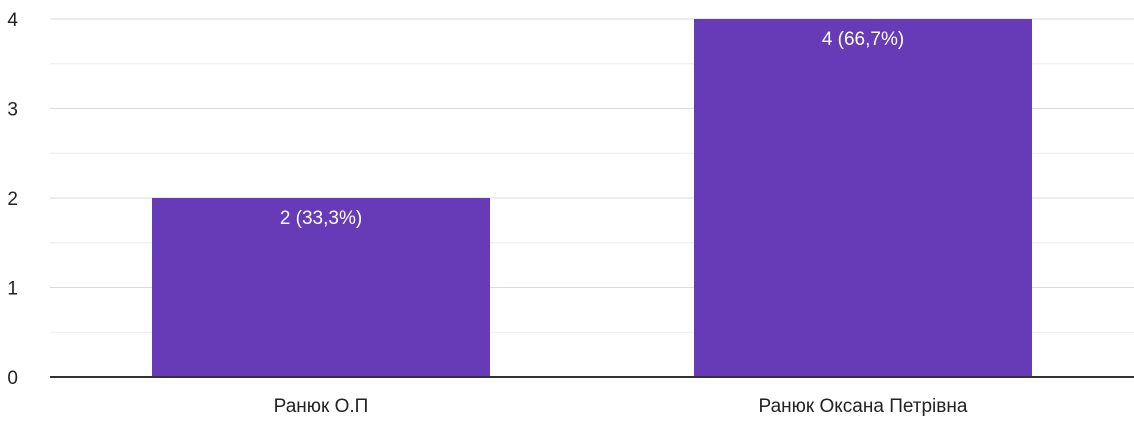 The height and width of the screenshot is (423, 1134). I want to click on y-tick-label: 2, so click(12, 199).